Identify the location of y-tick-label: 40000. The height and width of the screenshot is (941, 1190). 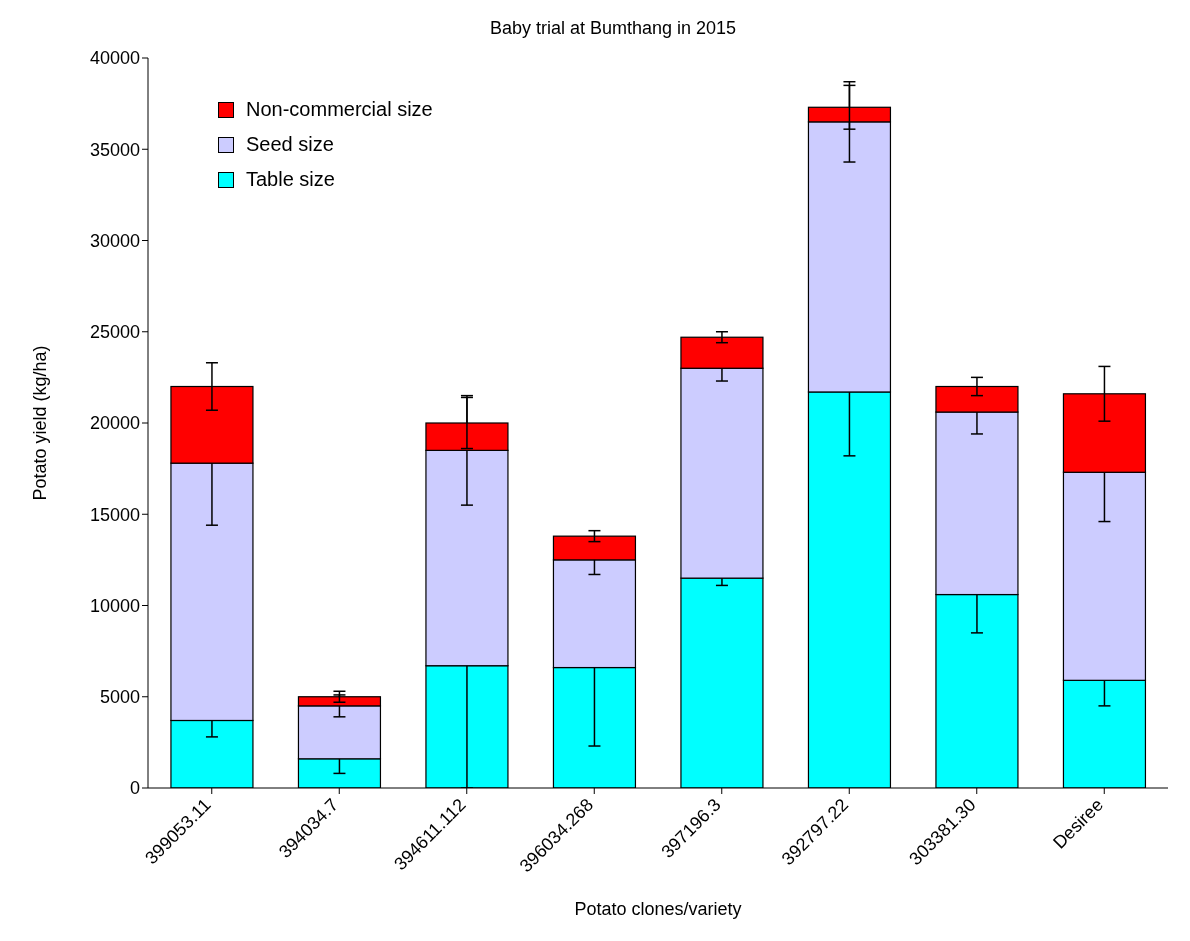
(114, 58).